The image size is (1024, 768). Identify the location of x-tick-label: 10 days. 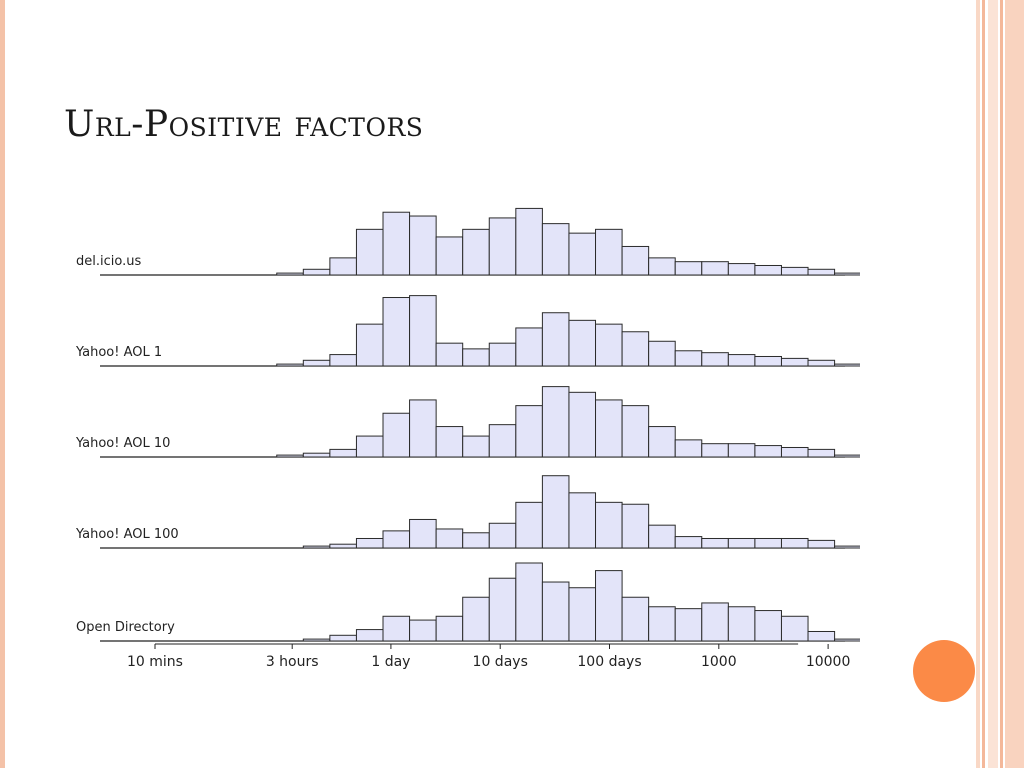
(500, 662).